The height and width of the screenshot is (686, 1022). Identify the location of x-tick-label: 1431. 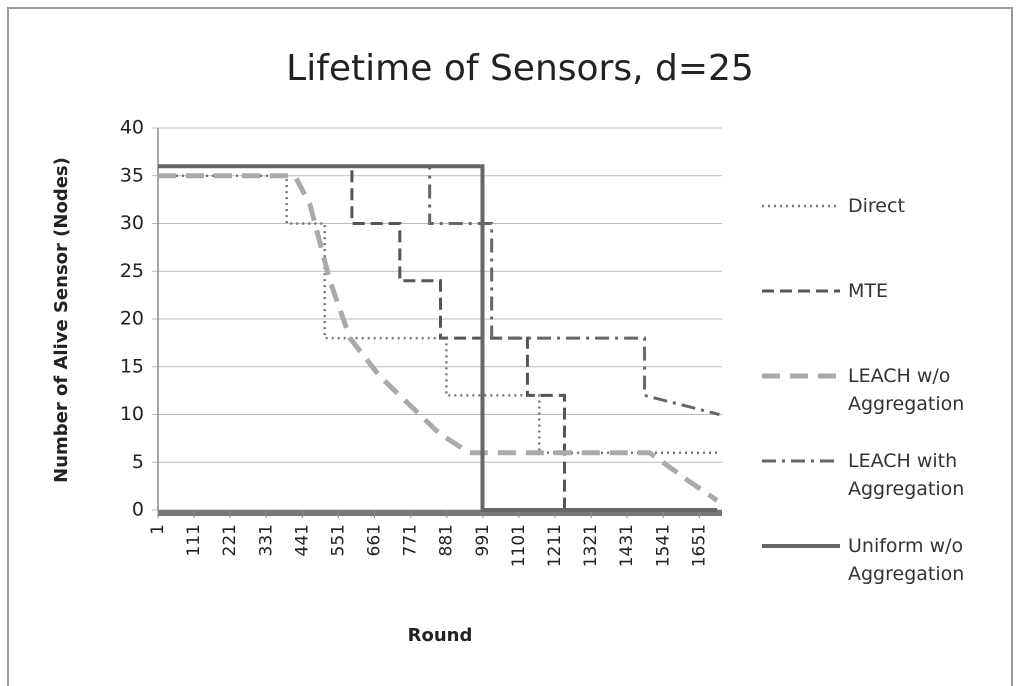
(627, 545).